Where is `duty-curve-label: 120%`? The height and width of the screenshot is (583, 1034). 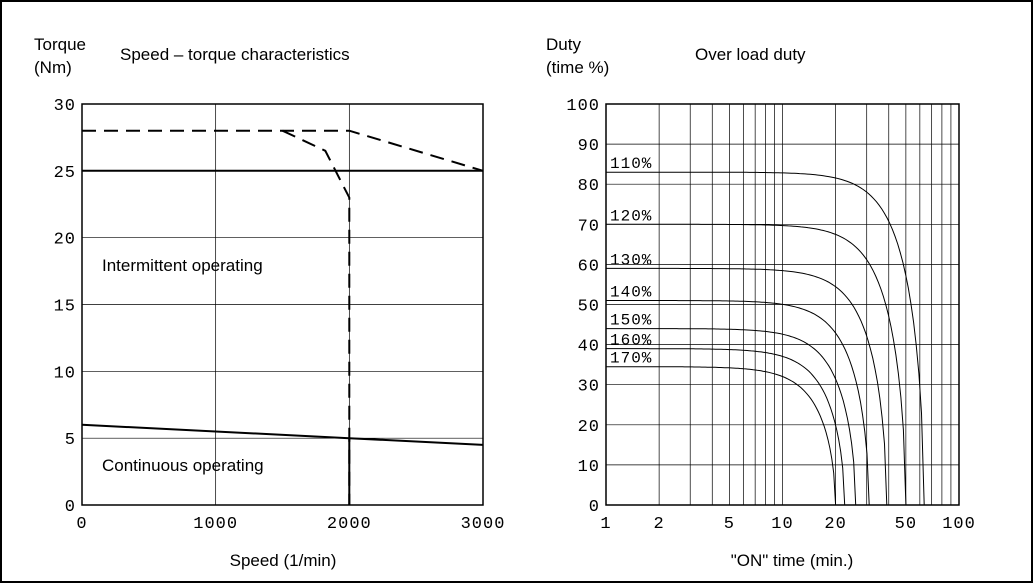 duty-curve-label: 120% is located at coordinates (631, 216).